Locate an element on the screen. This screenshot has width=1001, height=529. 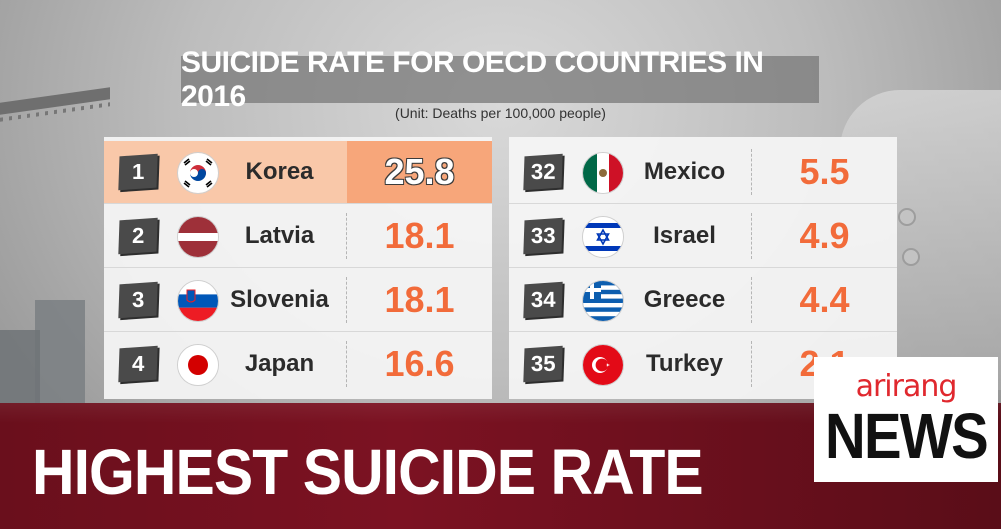
rank-badge: 3 is located at coordinates (138, 300).